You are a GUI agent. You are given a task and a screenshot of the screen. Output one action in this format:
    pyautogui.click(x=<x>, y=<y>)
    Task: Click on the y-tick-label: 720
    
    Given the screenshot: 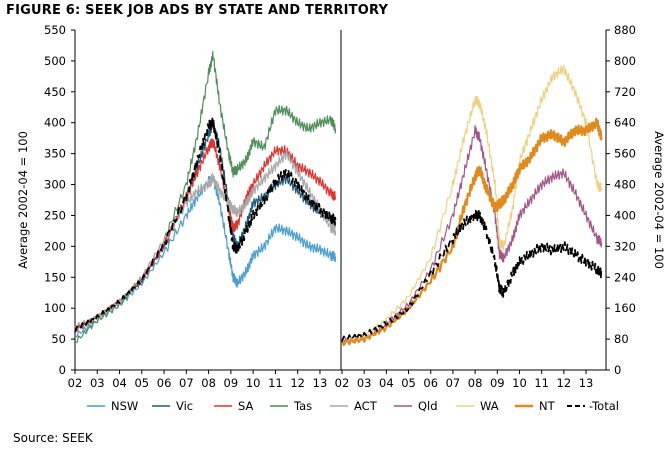 What is the action you would take?
    pyautogui.click(x=625, y=92)
    